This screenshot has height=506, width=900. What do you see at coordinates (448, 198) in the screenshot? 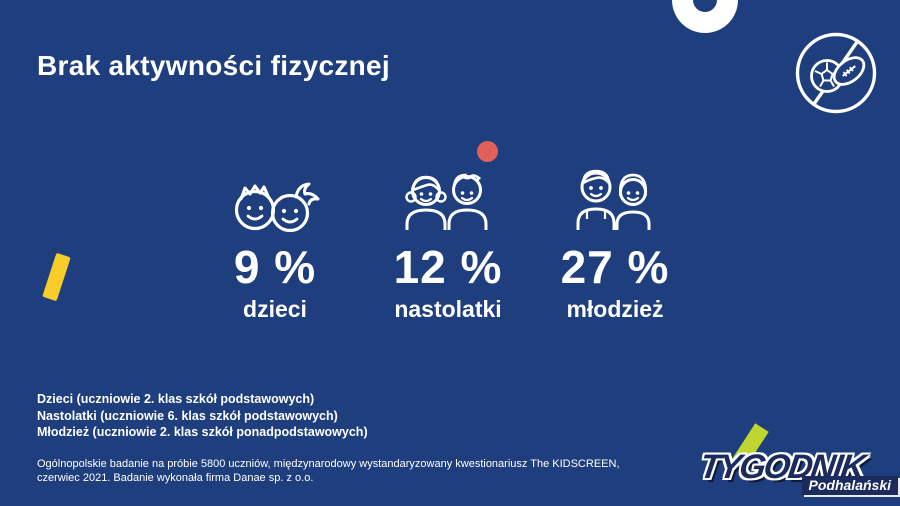
I see `teens-icon` at bounding box center [448, 198].